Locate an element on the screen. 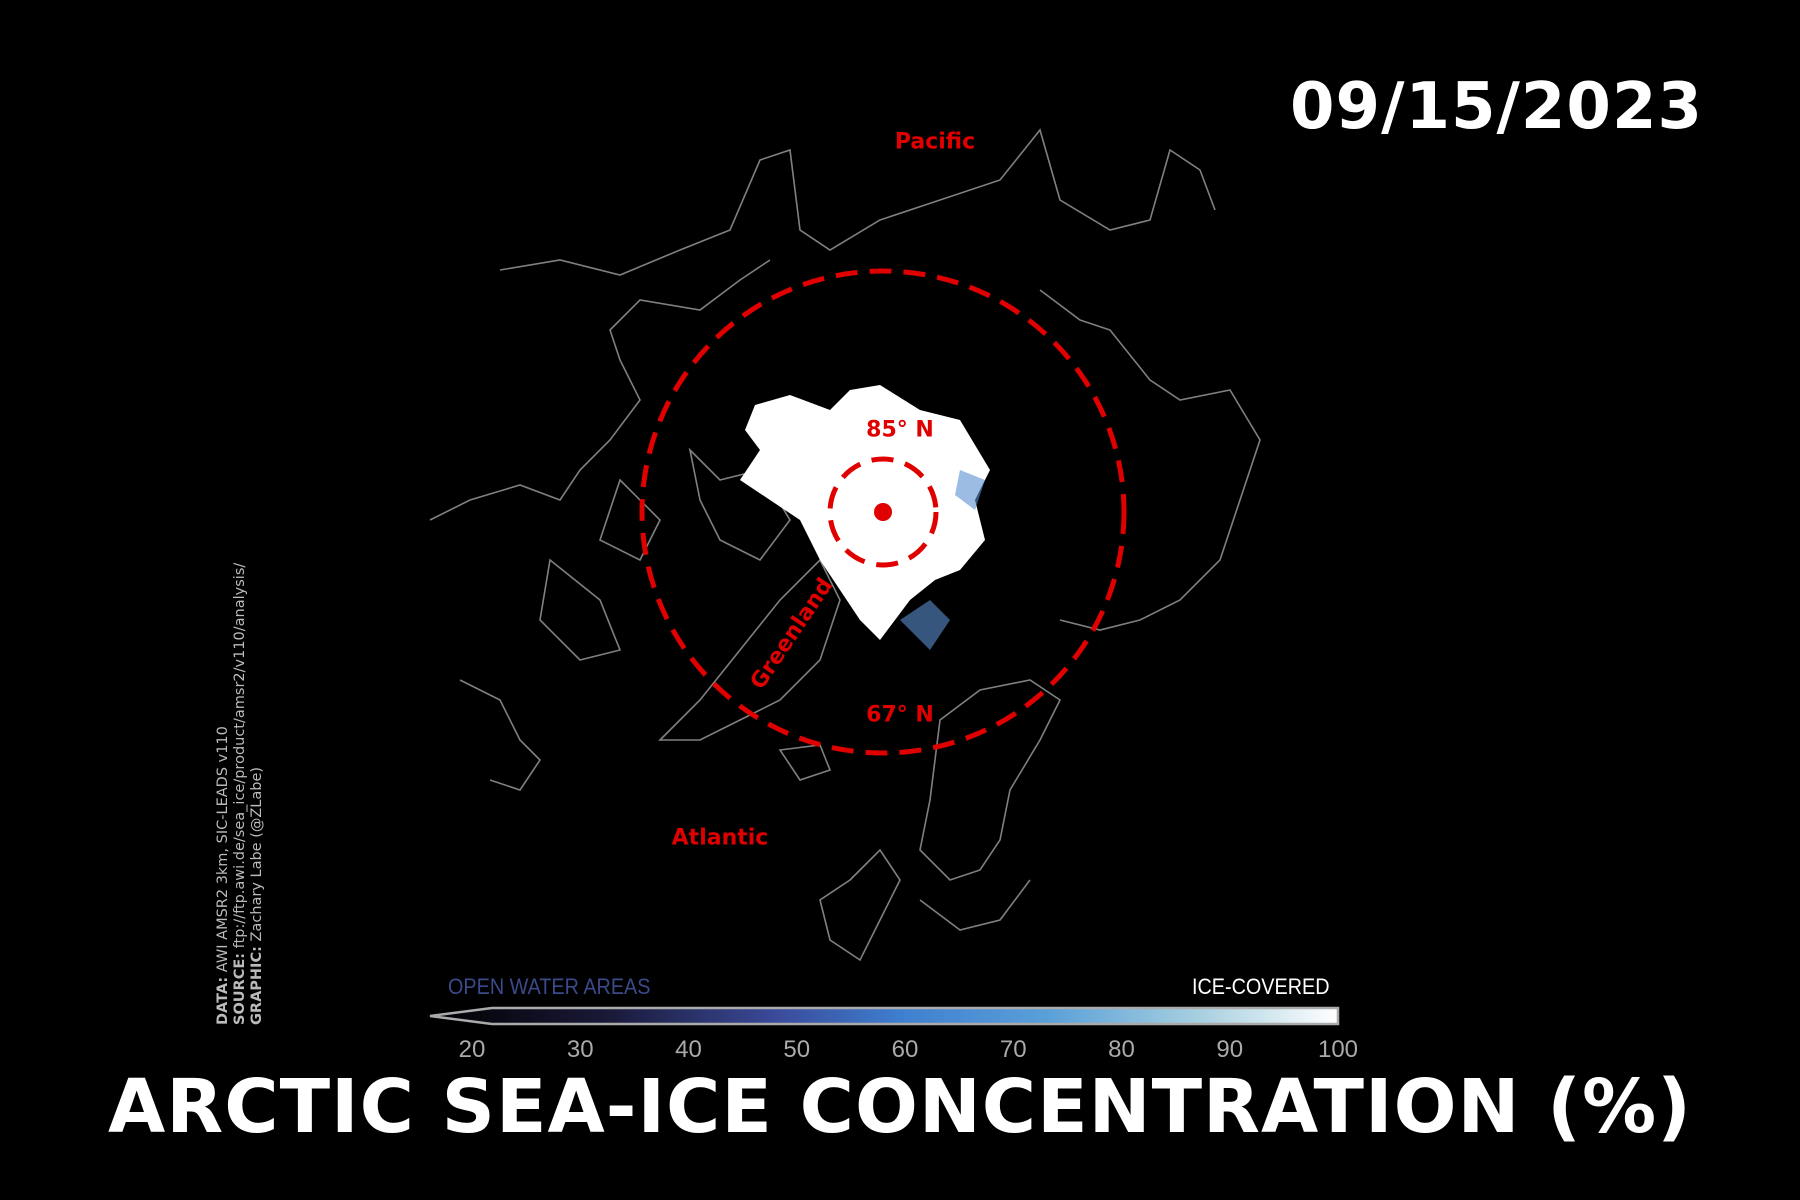  label-85n: 85° N is located at coordinates (900, 430).